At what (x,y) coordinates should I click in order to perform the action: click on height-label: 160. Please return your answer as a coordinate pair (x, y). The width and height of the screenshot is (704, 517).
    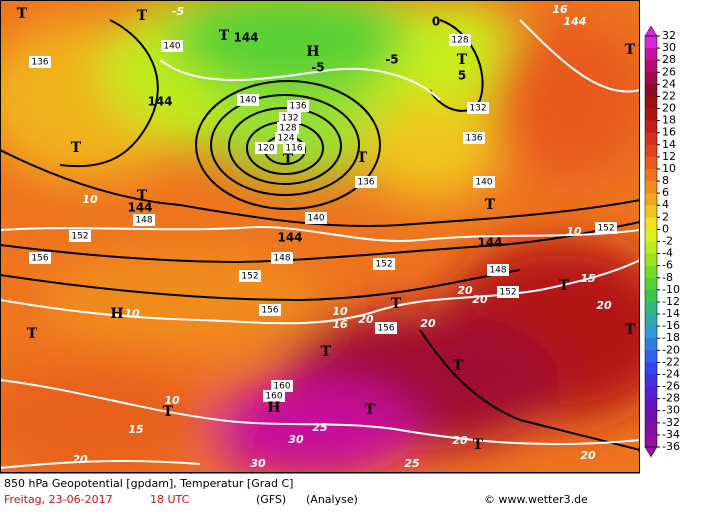
    Looking at the image, I should click on (273, 397).